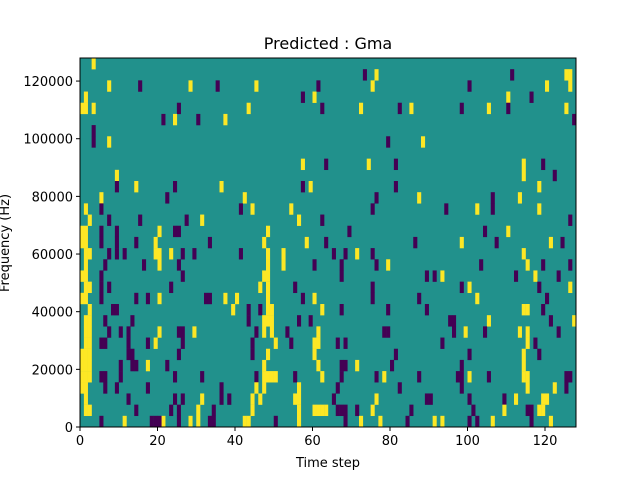 The height and width of the screenshot is (480, 640). I want to click on y-tick-label: 60000, so click(52, 255).